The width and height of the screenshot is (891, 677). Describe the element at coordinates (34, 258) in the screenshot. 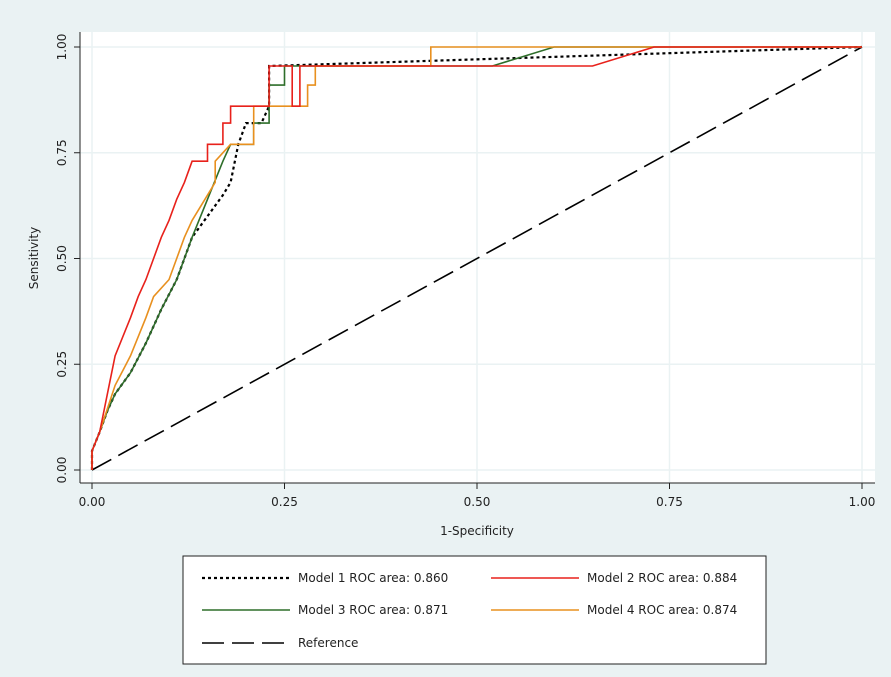

I see `y-axis-title: Sensitivity` at that location.